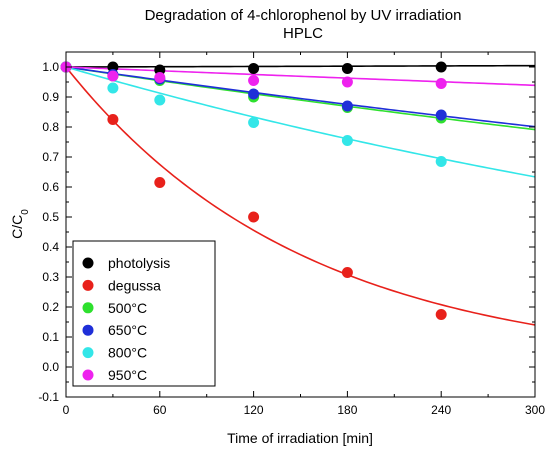 The height and width of the screenshot is (453, 550). Describe the element at coordinates (304, 410) in the screenshot. I see `x-tick-labels: 0 60 120 180 240 300` at that location.